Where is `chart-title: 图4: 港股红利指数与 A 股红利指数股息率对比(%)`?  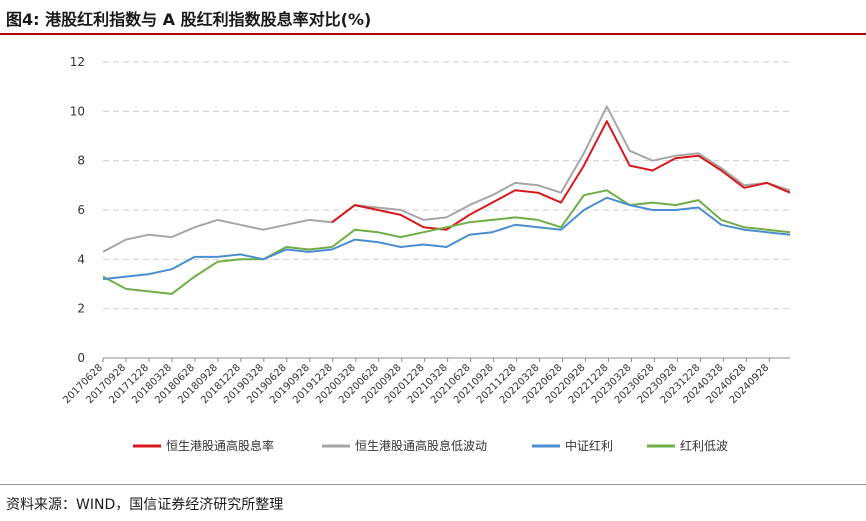 chart-title: 图4: 港股红利指数与 A 股红利指数股息率对比(%) is located at coordinates (189, 19).